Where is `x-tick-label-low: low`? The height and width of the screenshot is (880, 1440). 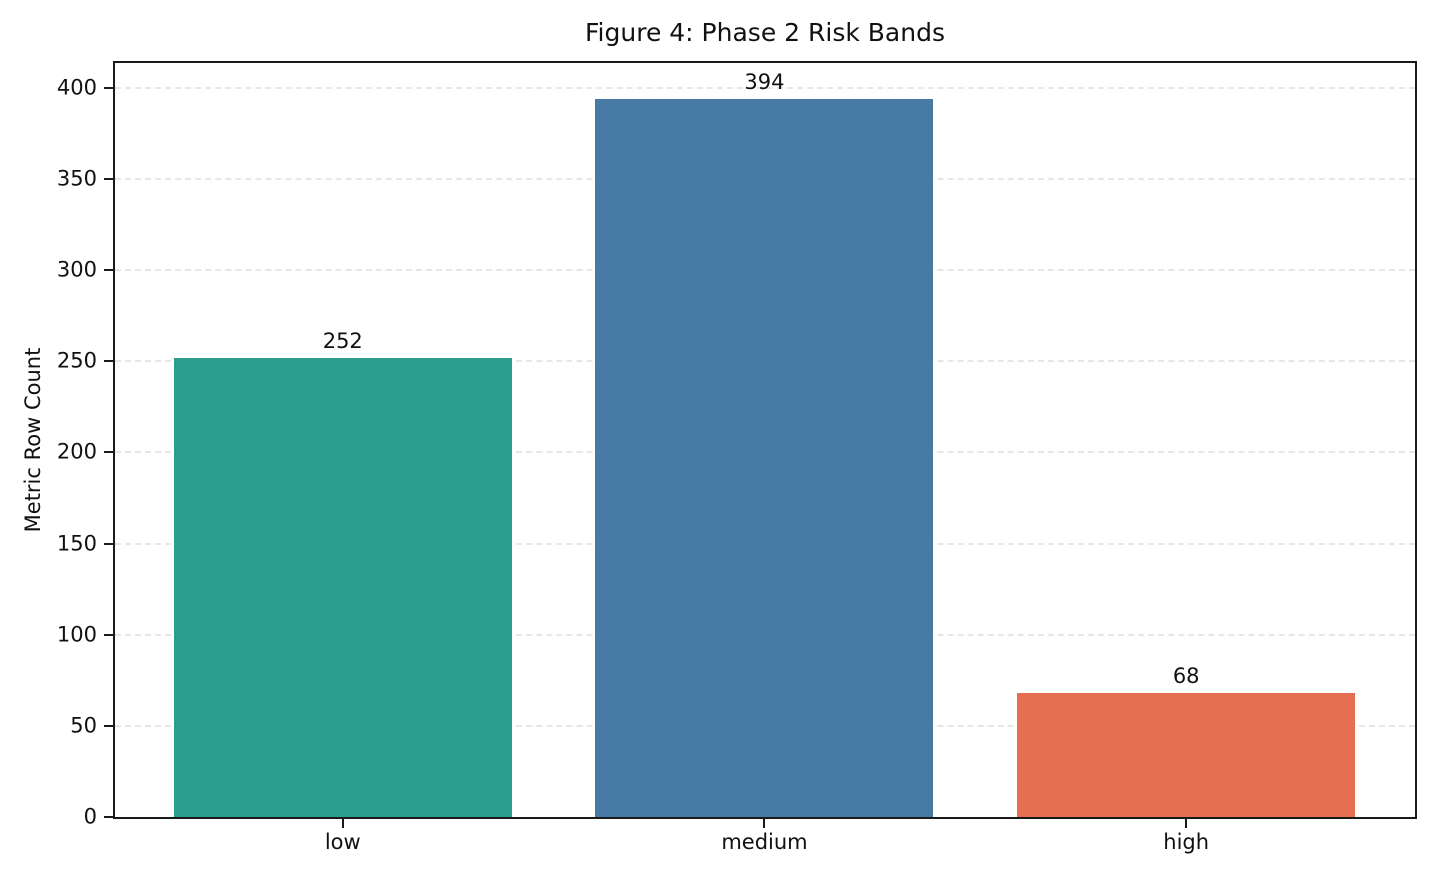
x-tick-label-low: low is located at coordinates (342, 842).